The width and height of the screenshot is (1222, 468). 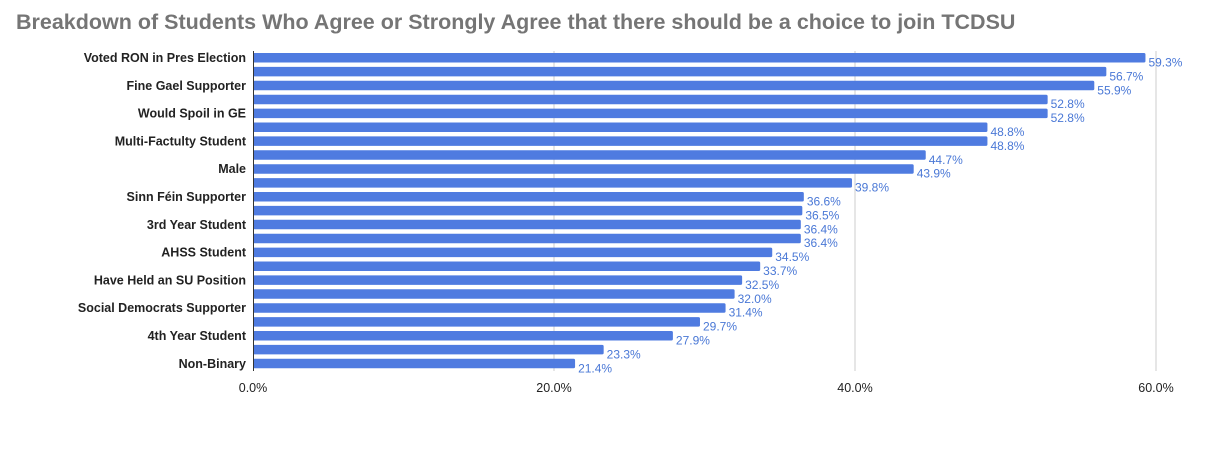 I want to click on category-label: Voted RON in Pres Election, so click(x=165, y=58).